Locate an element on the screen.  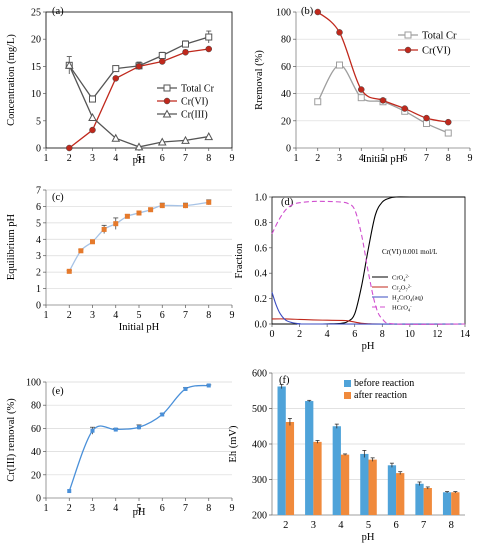
y-tick-label: 7 is located at coordinates (38, 191).